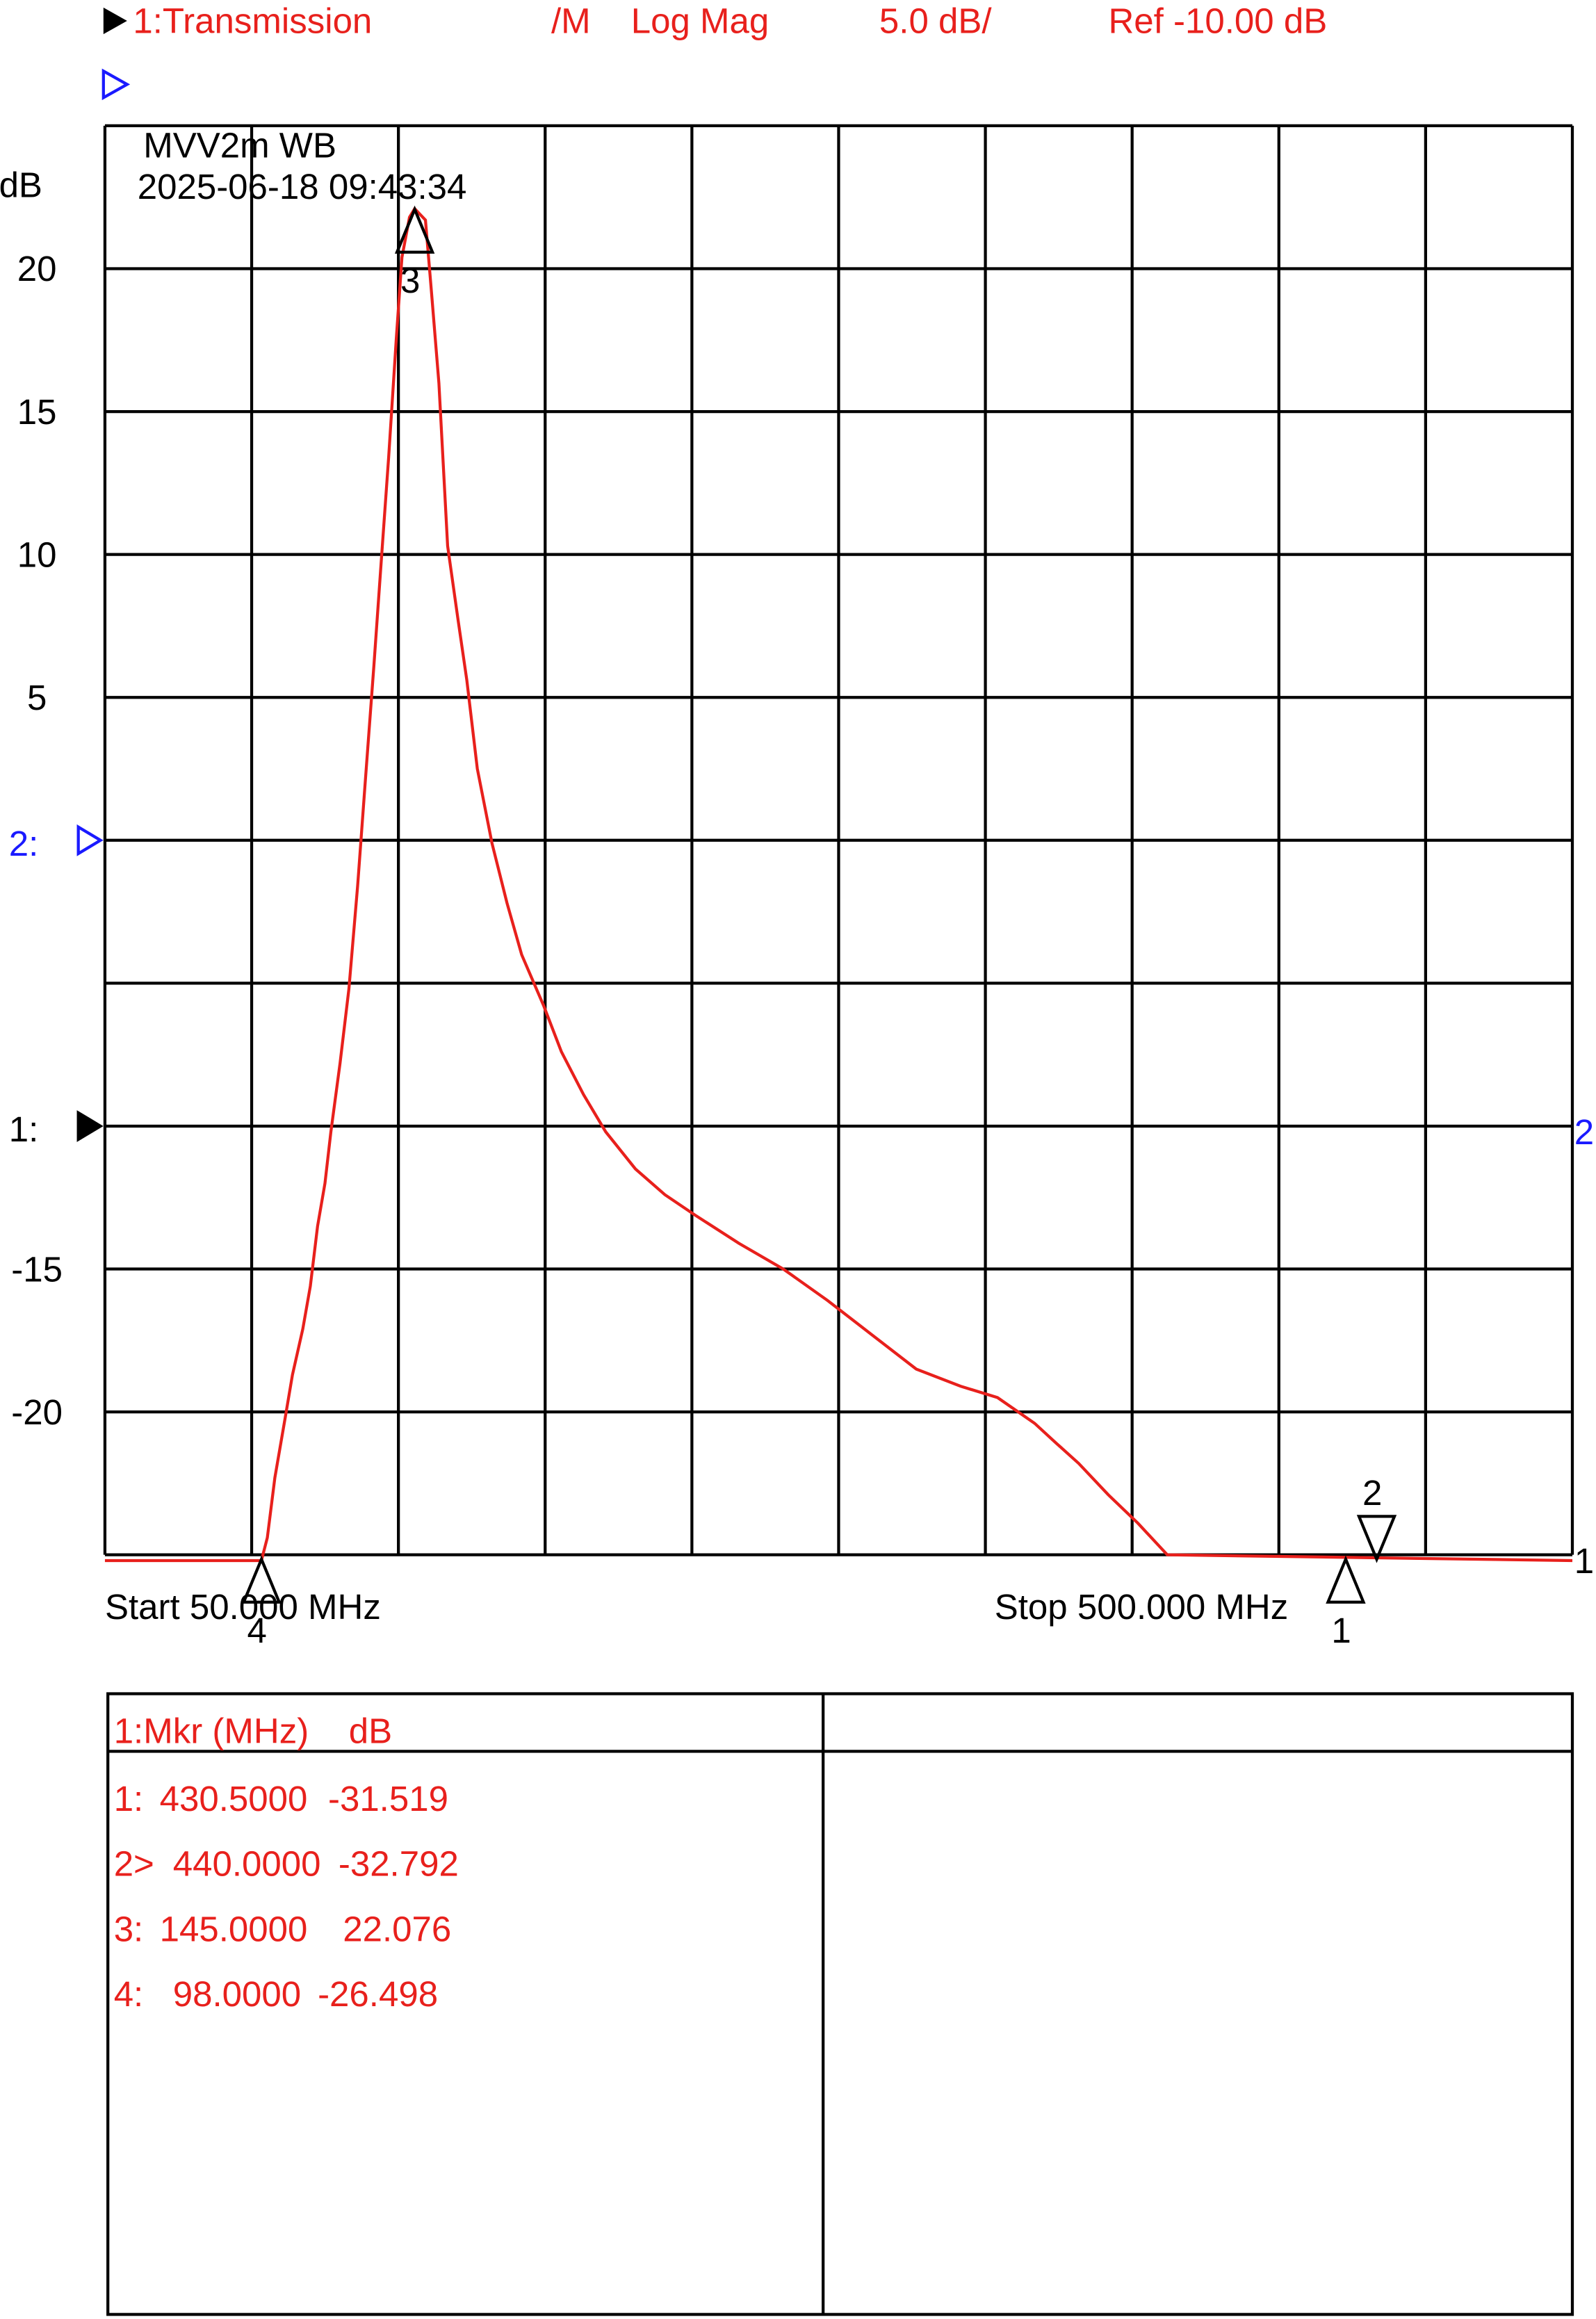  I want to click on y-tick-label: 20, so click(37, 268).